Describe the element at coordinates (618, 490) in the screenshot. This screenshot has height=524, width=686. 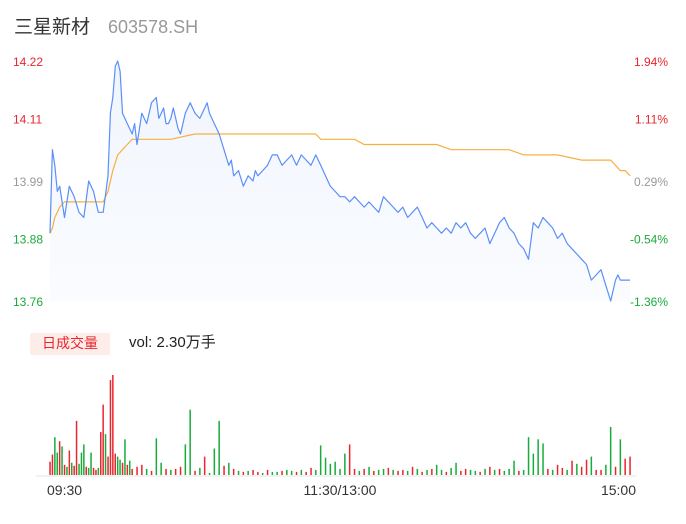
I see `time-tick-label: 15:00` at that location.